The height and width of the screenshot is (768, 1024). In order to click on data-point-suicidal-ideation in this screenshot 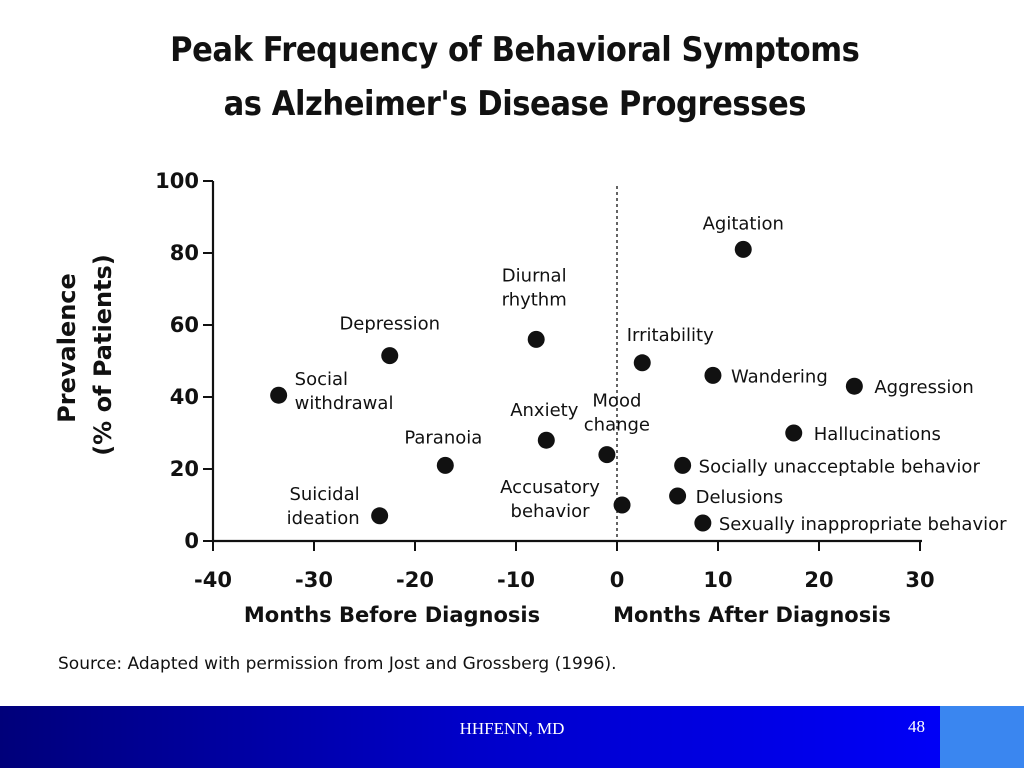, I will do `click(380, 516)`.